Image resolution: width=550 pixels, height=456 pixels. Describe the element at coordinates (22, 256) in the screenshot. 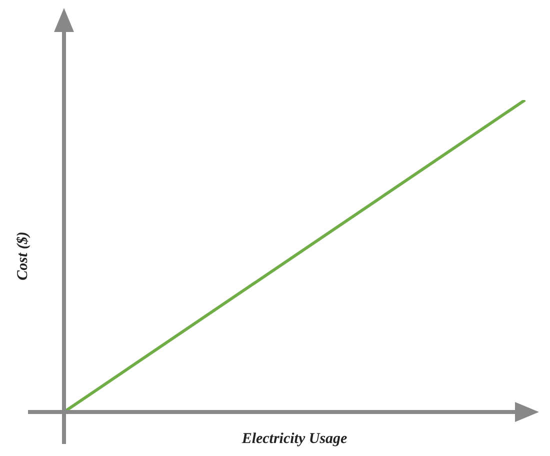

I see `y-axis-title: Cost ($)` at that location.